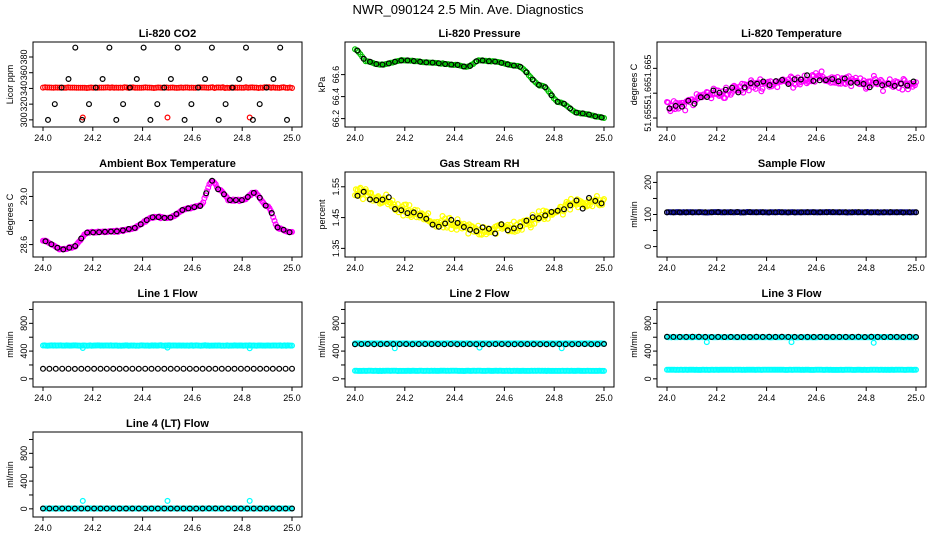  What do you see at coordinates (792, 294) in the screenshot?
I see `chart-title: Line 3 Flow` at bounding box center [792, 294].